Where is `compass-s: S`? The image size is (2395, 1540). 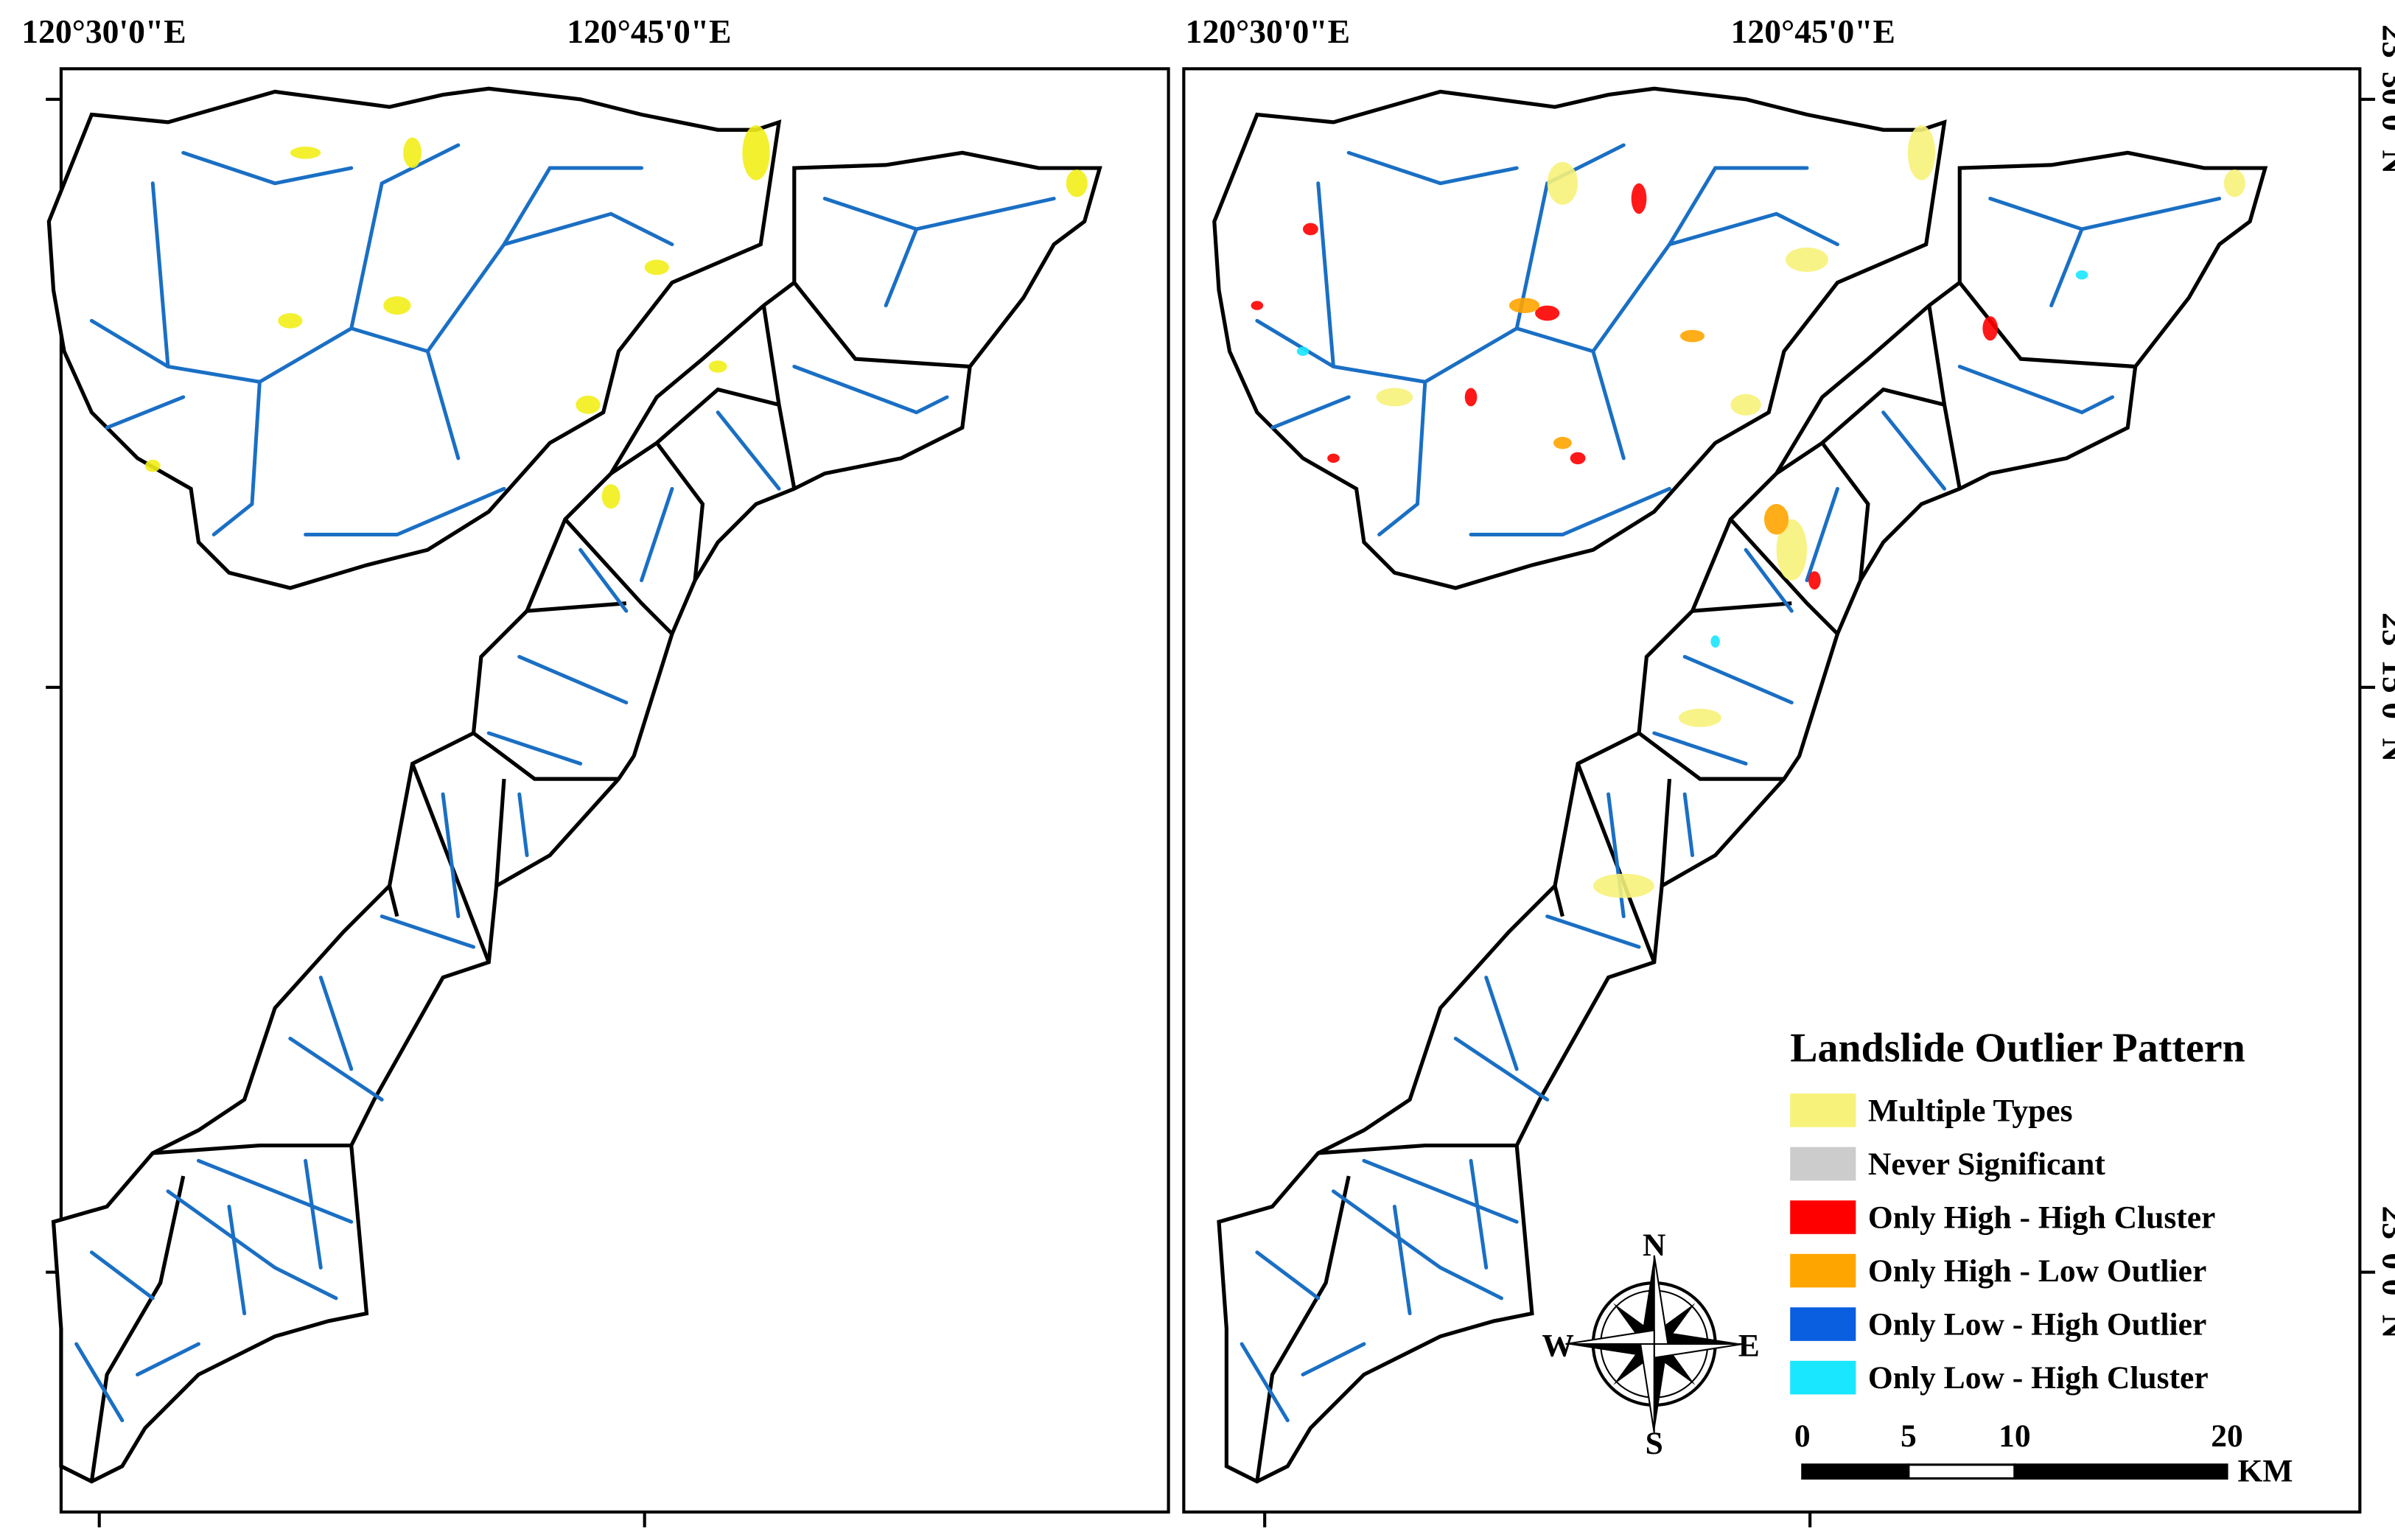 compass-s: S is located at coordinates (1654, 1443).